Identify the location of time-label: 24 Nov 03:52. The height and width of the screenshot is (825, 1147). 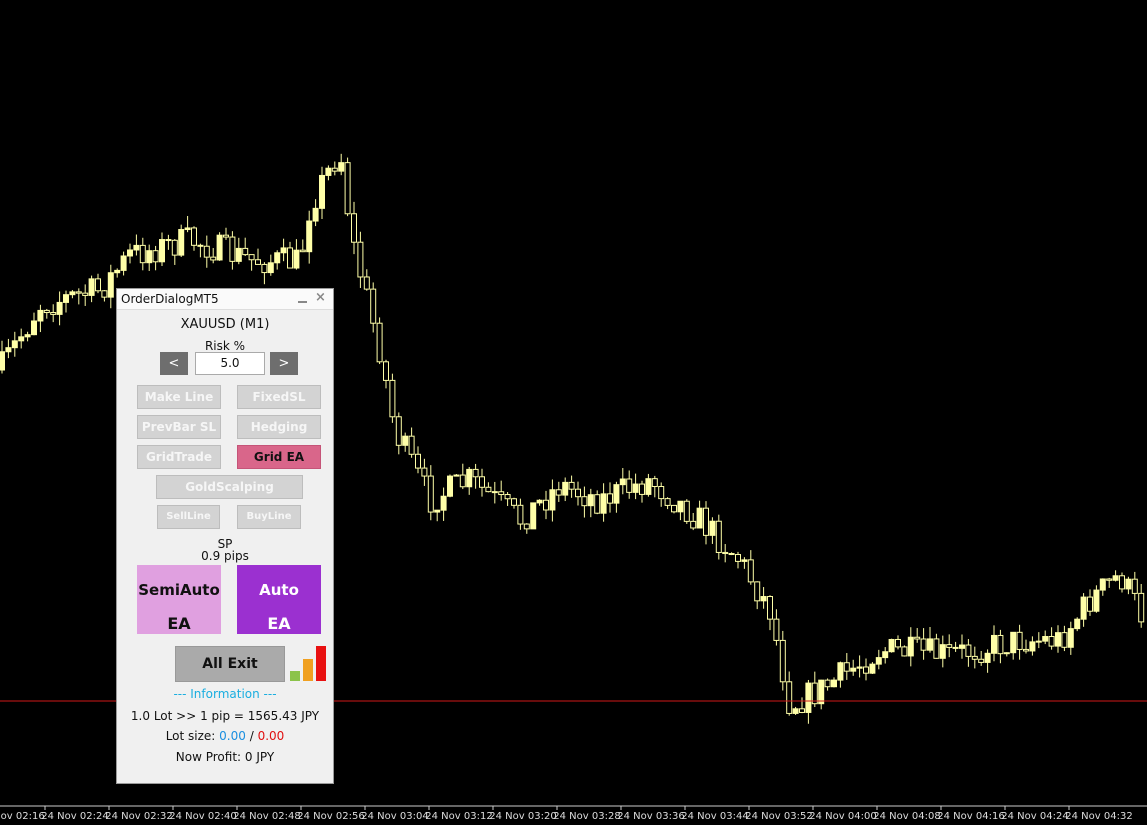
(778, 816).